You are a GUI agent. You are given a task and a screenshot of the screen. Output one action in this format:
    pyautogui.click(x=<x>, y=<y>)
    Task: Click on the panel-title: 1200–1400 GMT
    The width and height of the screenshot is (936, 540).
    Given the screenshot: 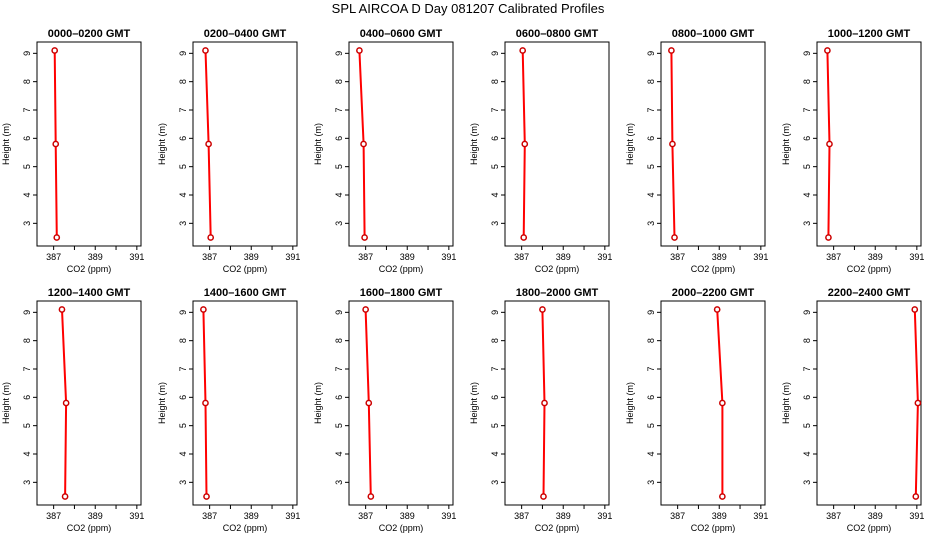 What is the action you would take?
    pyautogui.click(x=89, y=293)
    